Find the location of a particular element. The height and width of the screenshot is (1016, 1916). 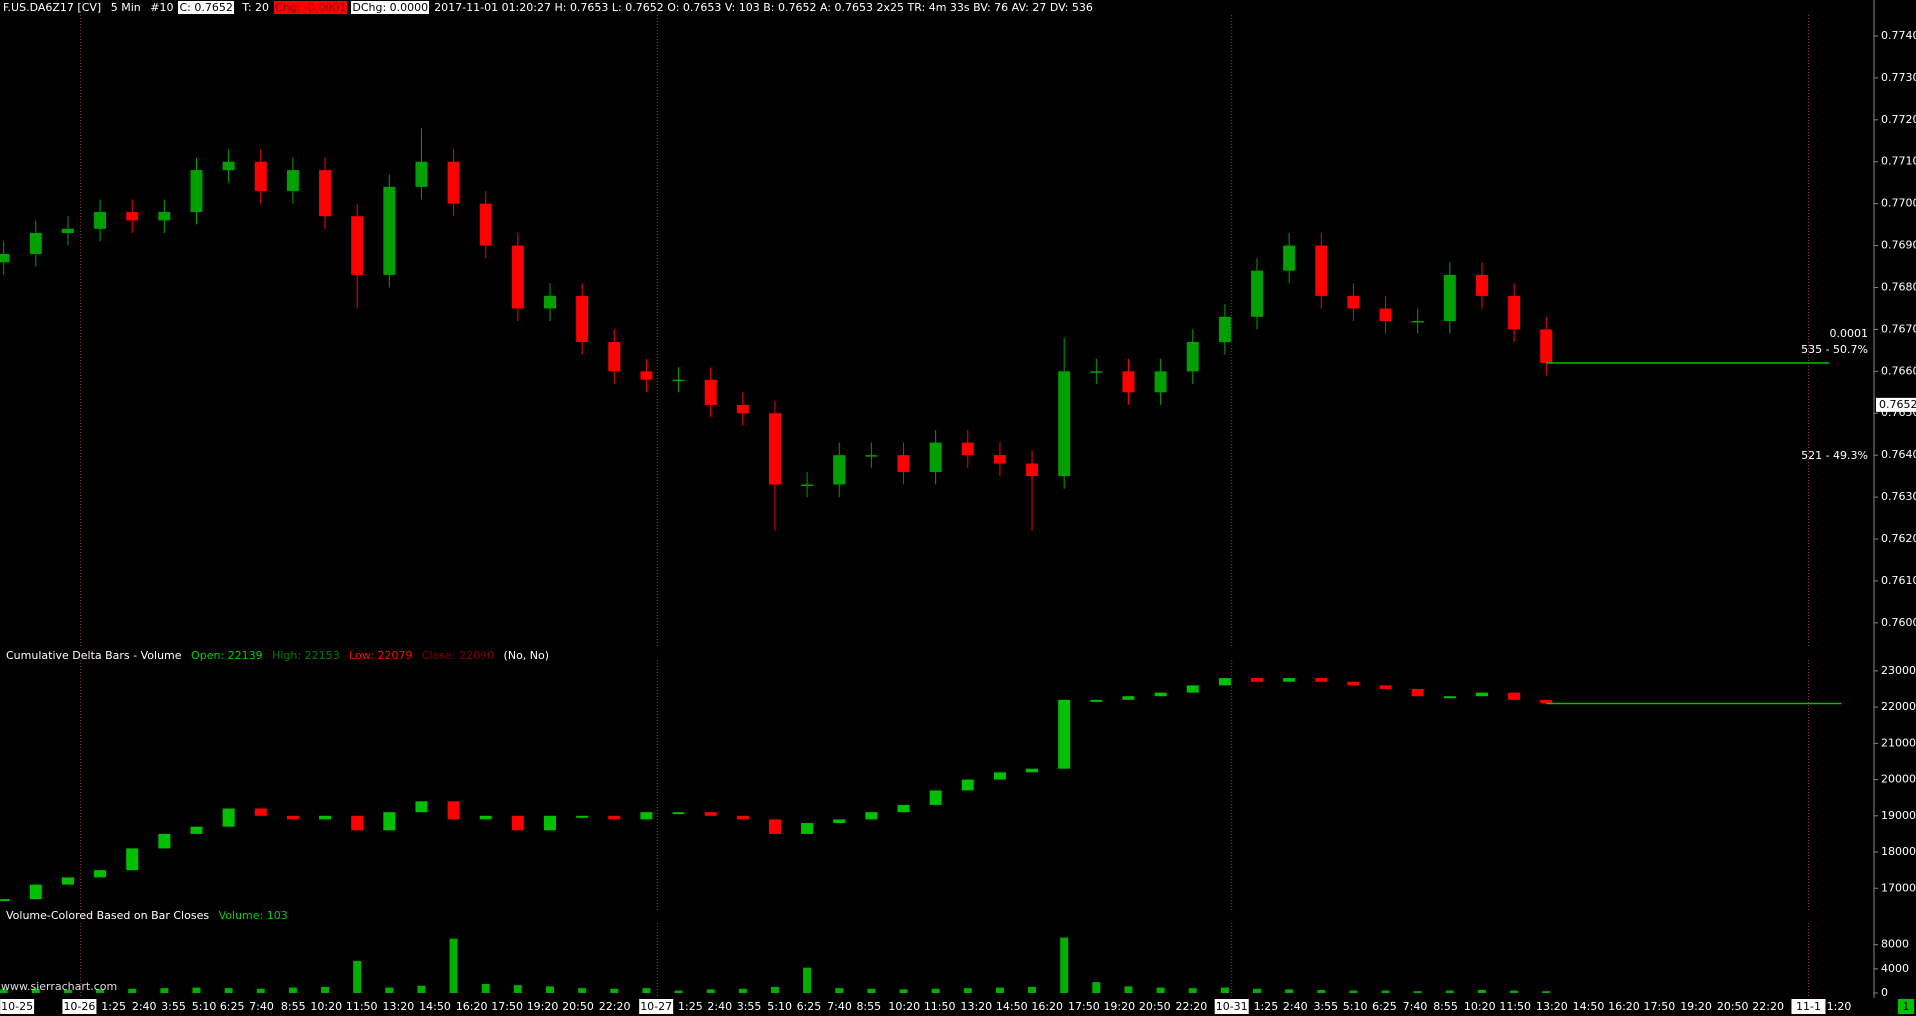

time-label: 2:40 is located at coordinates (144, 1006).